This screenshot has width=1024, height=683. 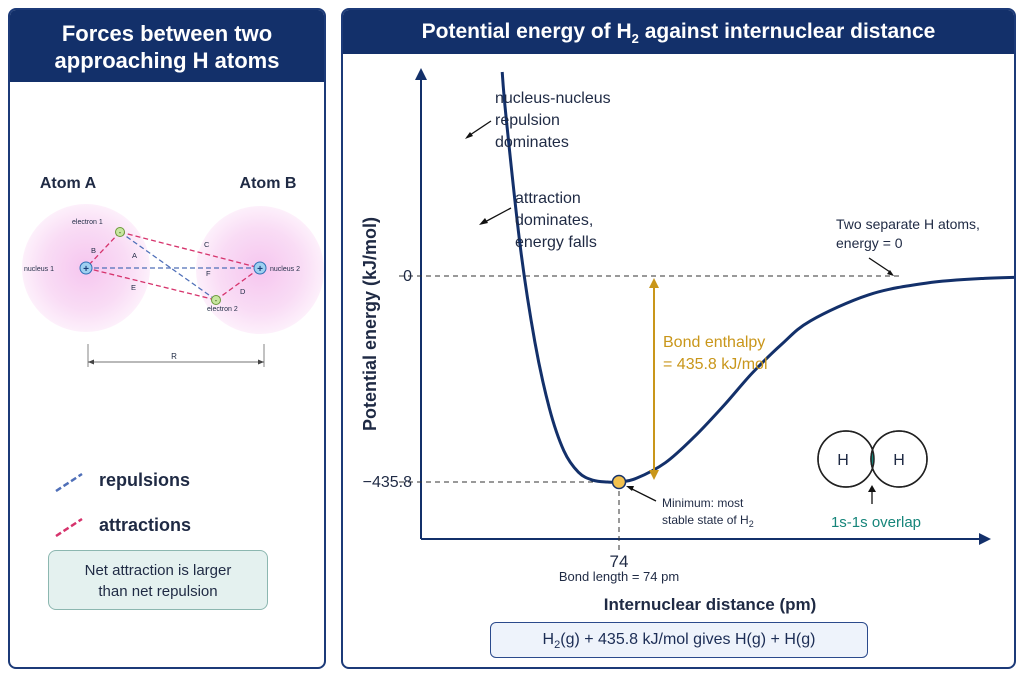 I want to click on repulsion-a-line, so click(x=168, y=266).